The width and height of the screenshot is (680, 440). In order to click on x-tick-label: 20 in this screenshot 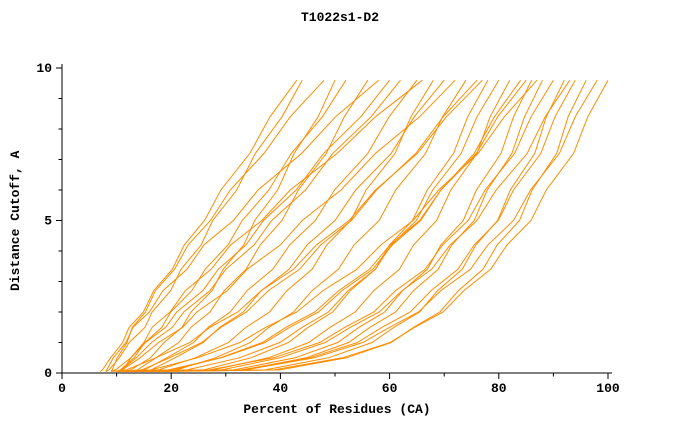, I will do `click(171, 388)`.